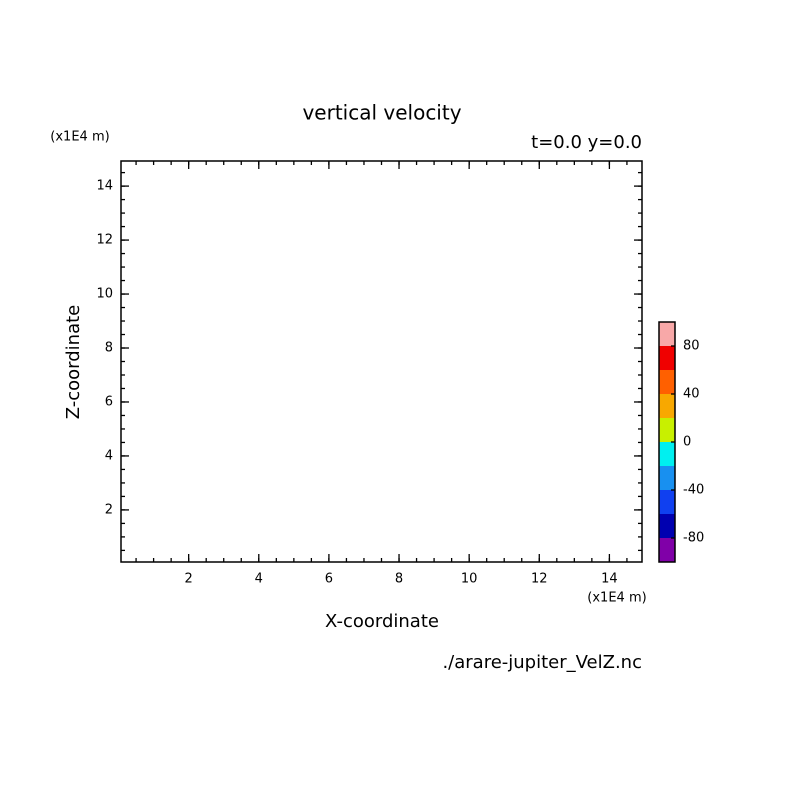  Describe the element at coordinates (189, 579) in the screenshot. I see `x-tick-label: 2` at that location.